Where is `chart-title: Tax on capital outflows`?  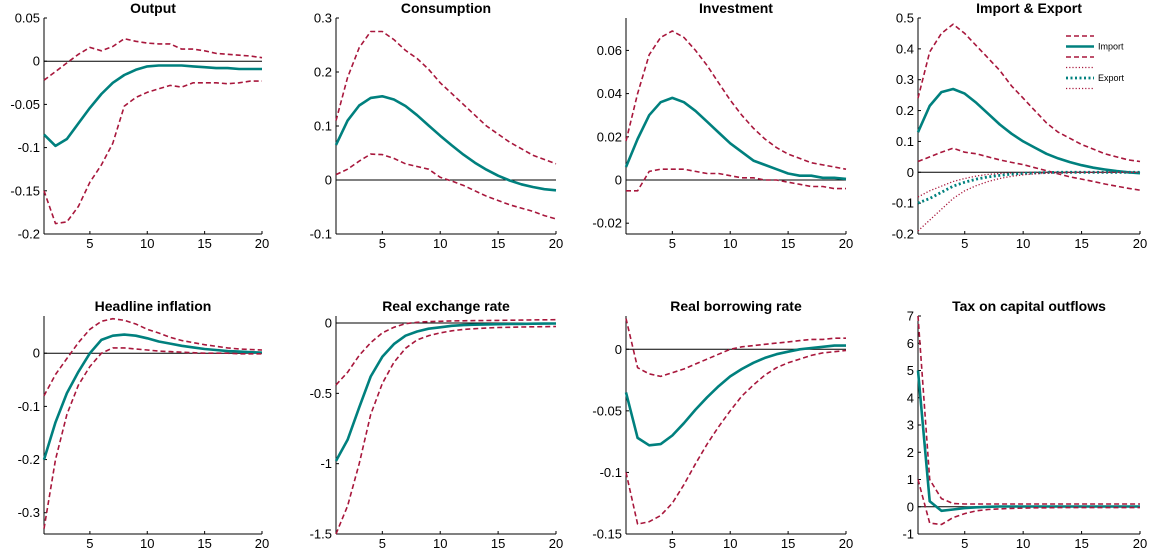
chart-title: Tax on capital outflows is located at coordinates (1029, 306).